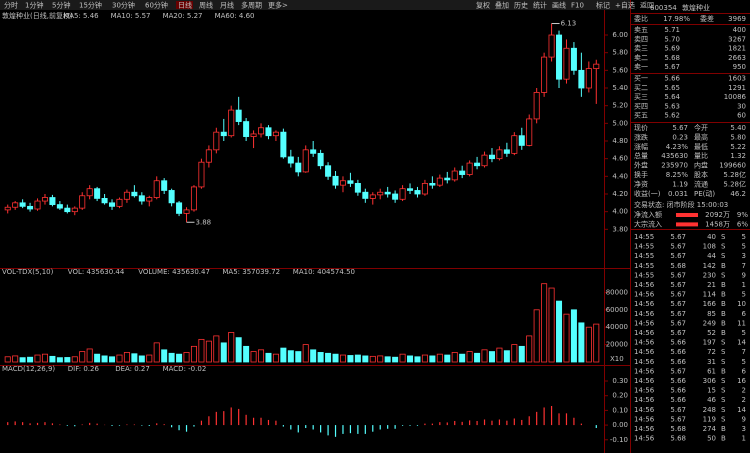 The image size is (750, 453). What do you see at coordinates (744, 419) in the screenshot?
I see `trade-count: 9` at bounding box center [744, 419].